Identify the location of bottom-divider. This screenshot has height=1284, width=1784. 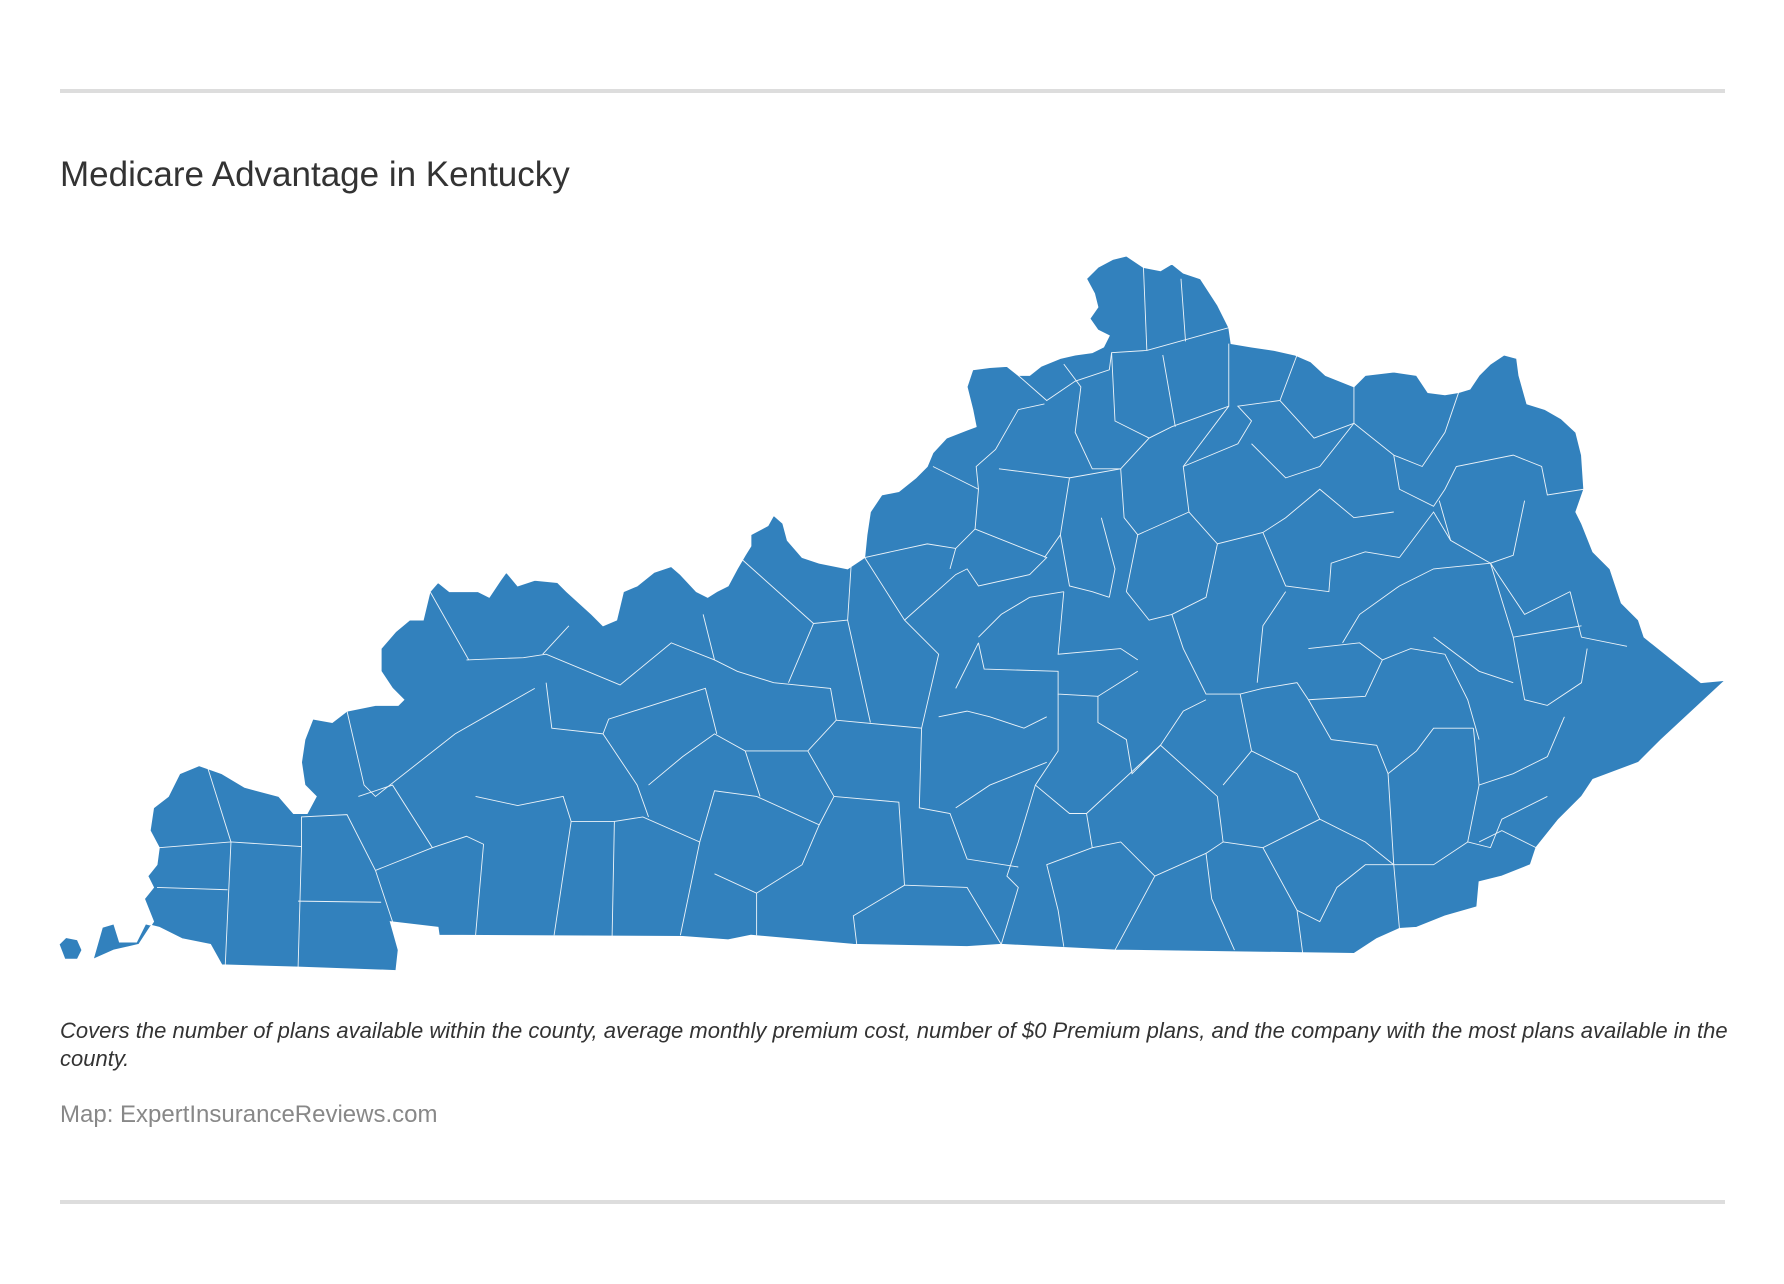
(892, 1202).